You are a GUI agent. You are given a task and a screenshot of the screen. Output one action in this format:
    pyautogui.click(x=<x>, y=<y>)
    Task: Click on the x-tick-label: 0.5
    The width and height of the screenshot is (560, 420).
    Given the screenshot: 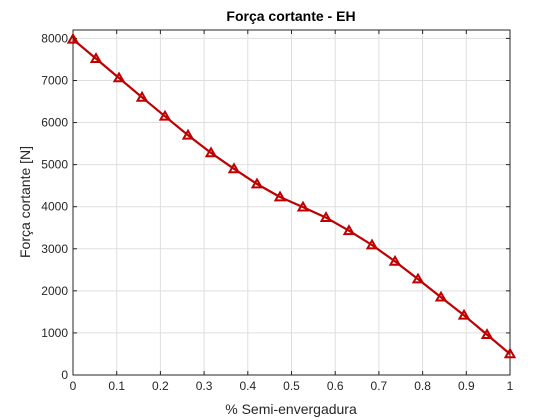 What is the action you would take?
    pyautogui.click(x=291, y=386)
    